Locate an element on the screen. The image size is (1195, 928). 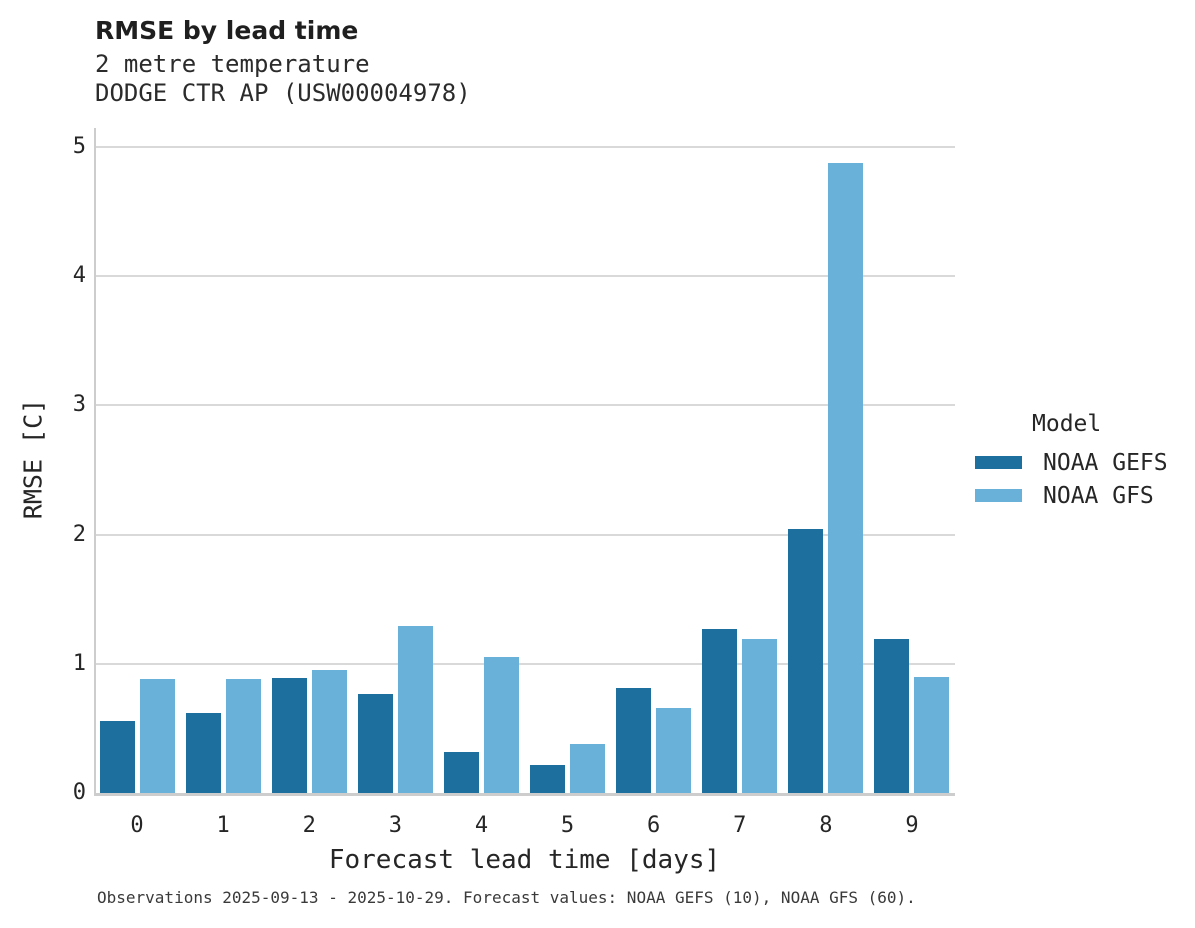
bar-noaa-gfs-lead8 is located at coordinates (846, 477).